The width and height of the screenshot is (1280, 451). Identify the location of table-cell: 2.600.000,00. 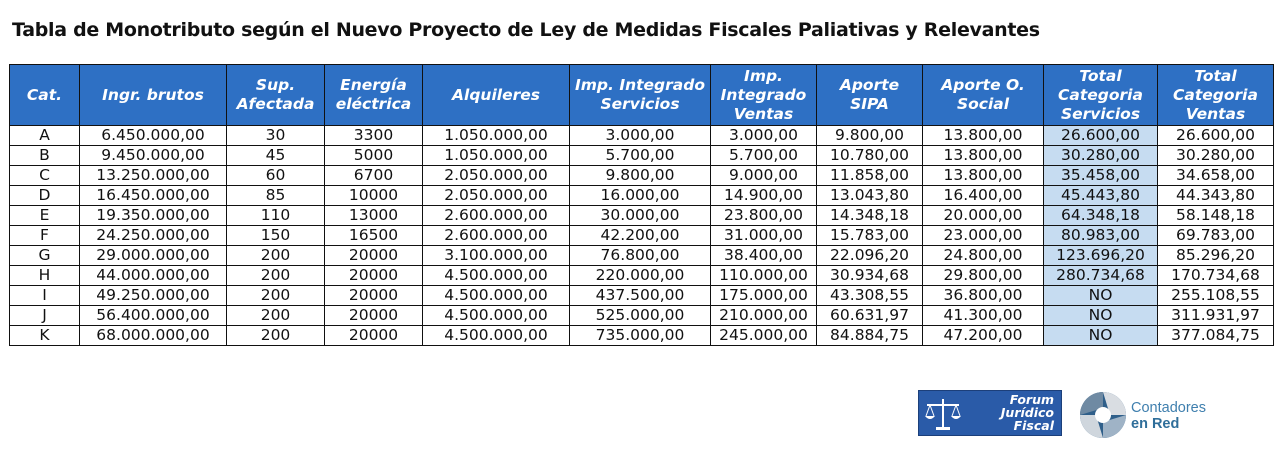
(496, 235).